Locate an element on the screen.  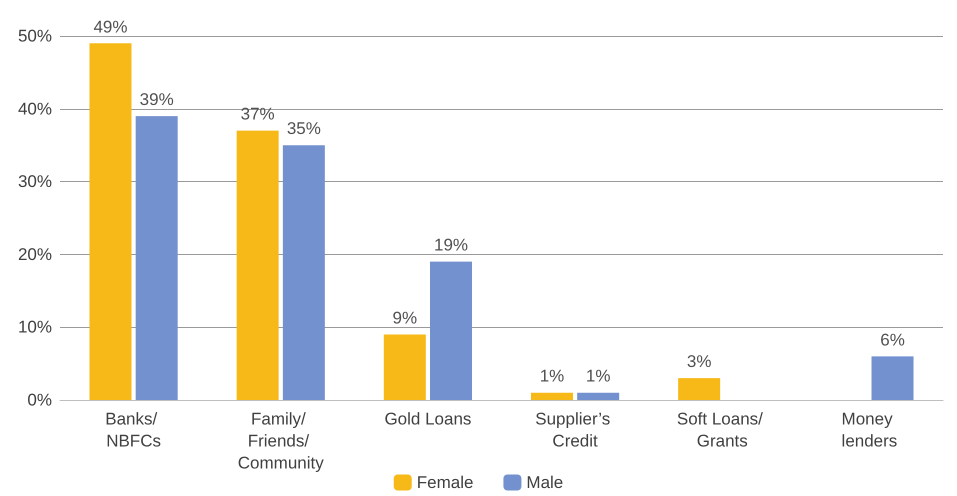
x-tick-label: Soft Loans/ Grants is located at coordinates (722, 430).